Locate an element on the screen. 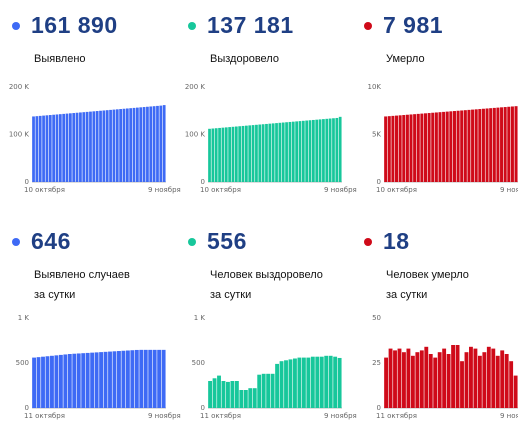  headline-stat: 556 is located at coordinates (217, 241).